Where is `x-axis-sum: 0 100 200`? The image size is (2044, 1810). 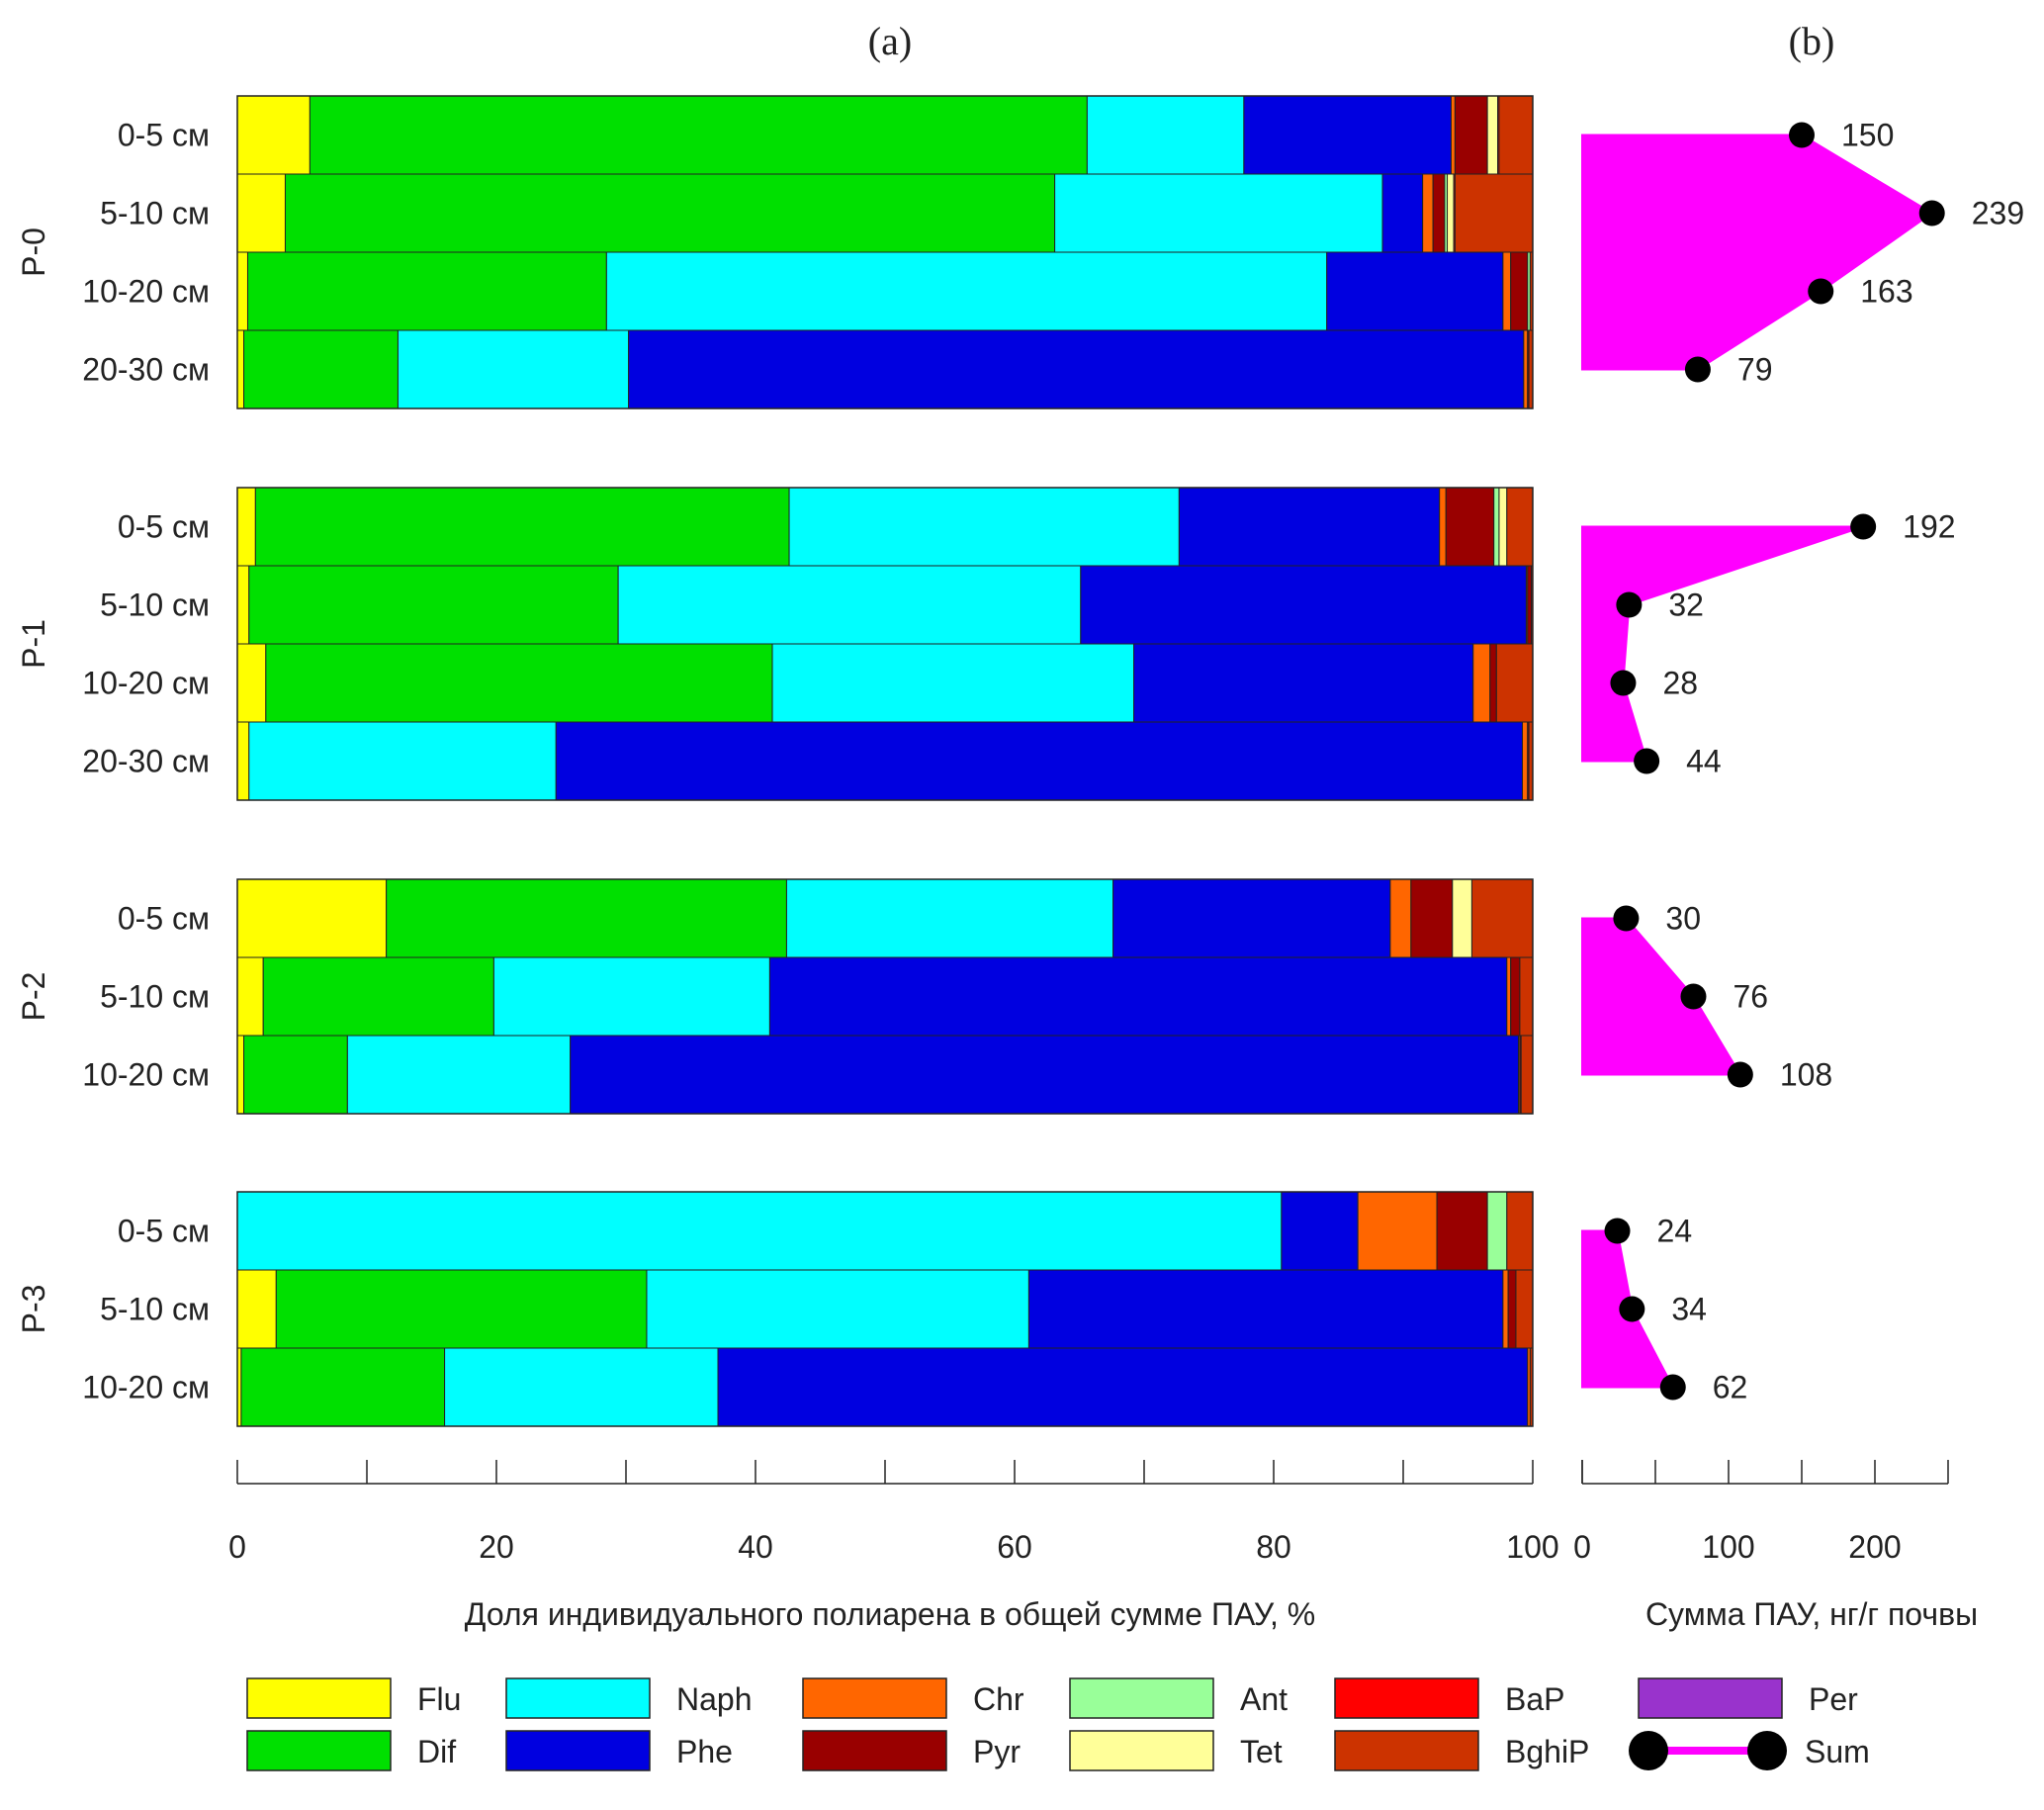 x-axis-sum: 0 100 200 is located at coordinates (1761, 1512).